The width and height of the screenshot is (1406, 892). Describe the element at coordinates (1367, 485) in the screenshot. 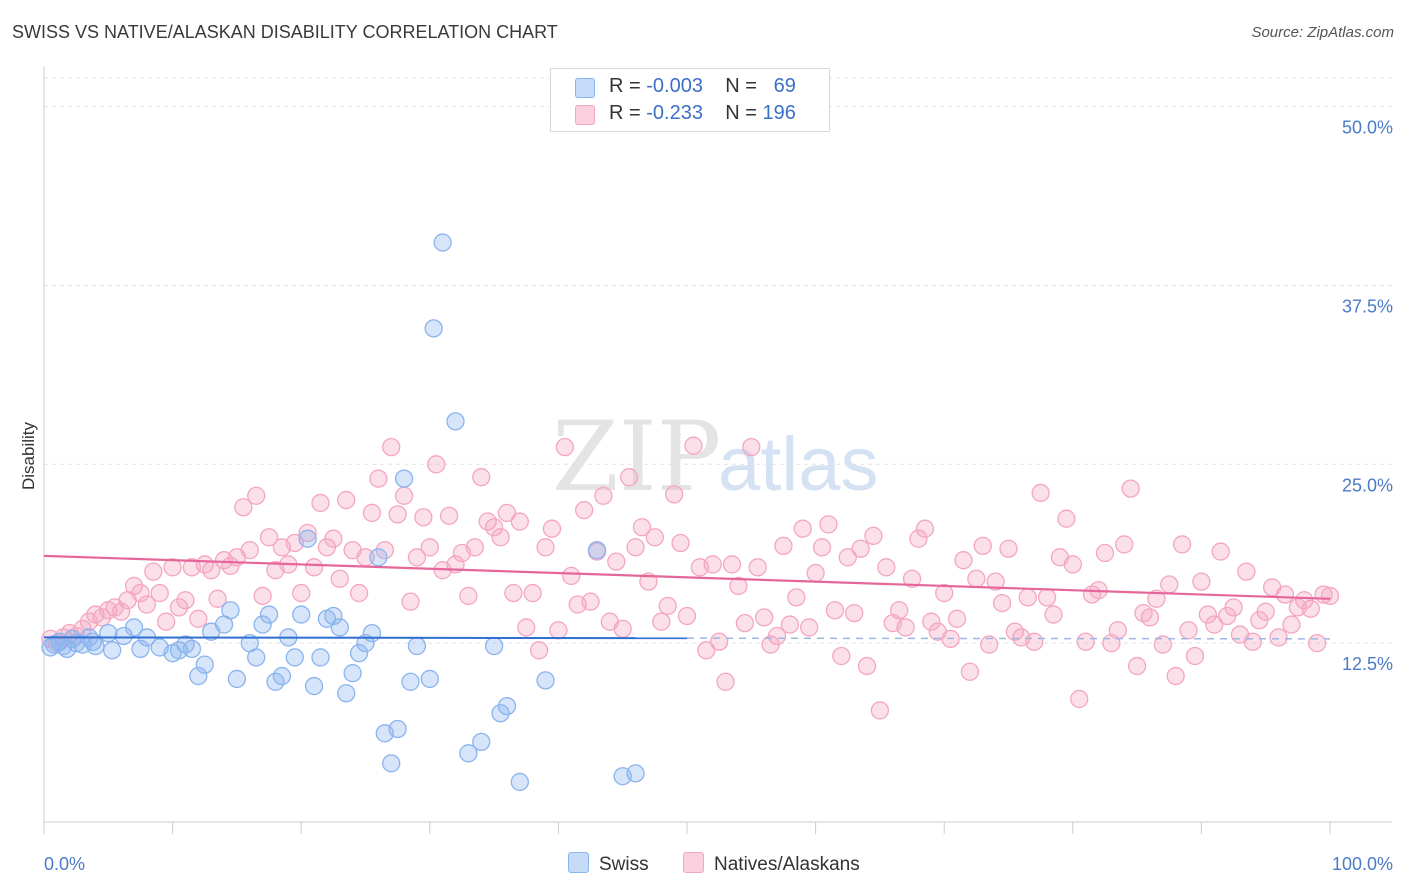

I see `y-tick-label: 25.0%` at that location.